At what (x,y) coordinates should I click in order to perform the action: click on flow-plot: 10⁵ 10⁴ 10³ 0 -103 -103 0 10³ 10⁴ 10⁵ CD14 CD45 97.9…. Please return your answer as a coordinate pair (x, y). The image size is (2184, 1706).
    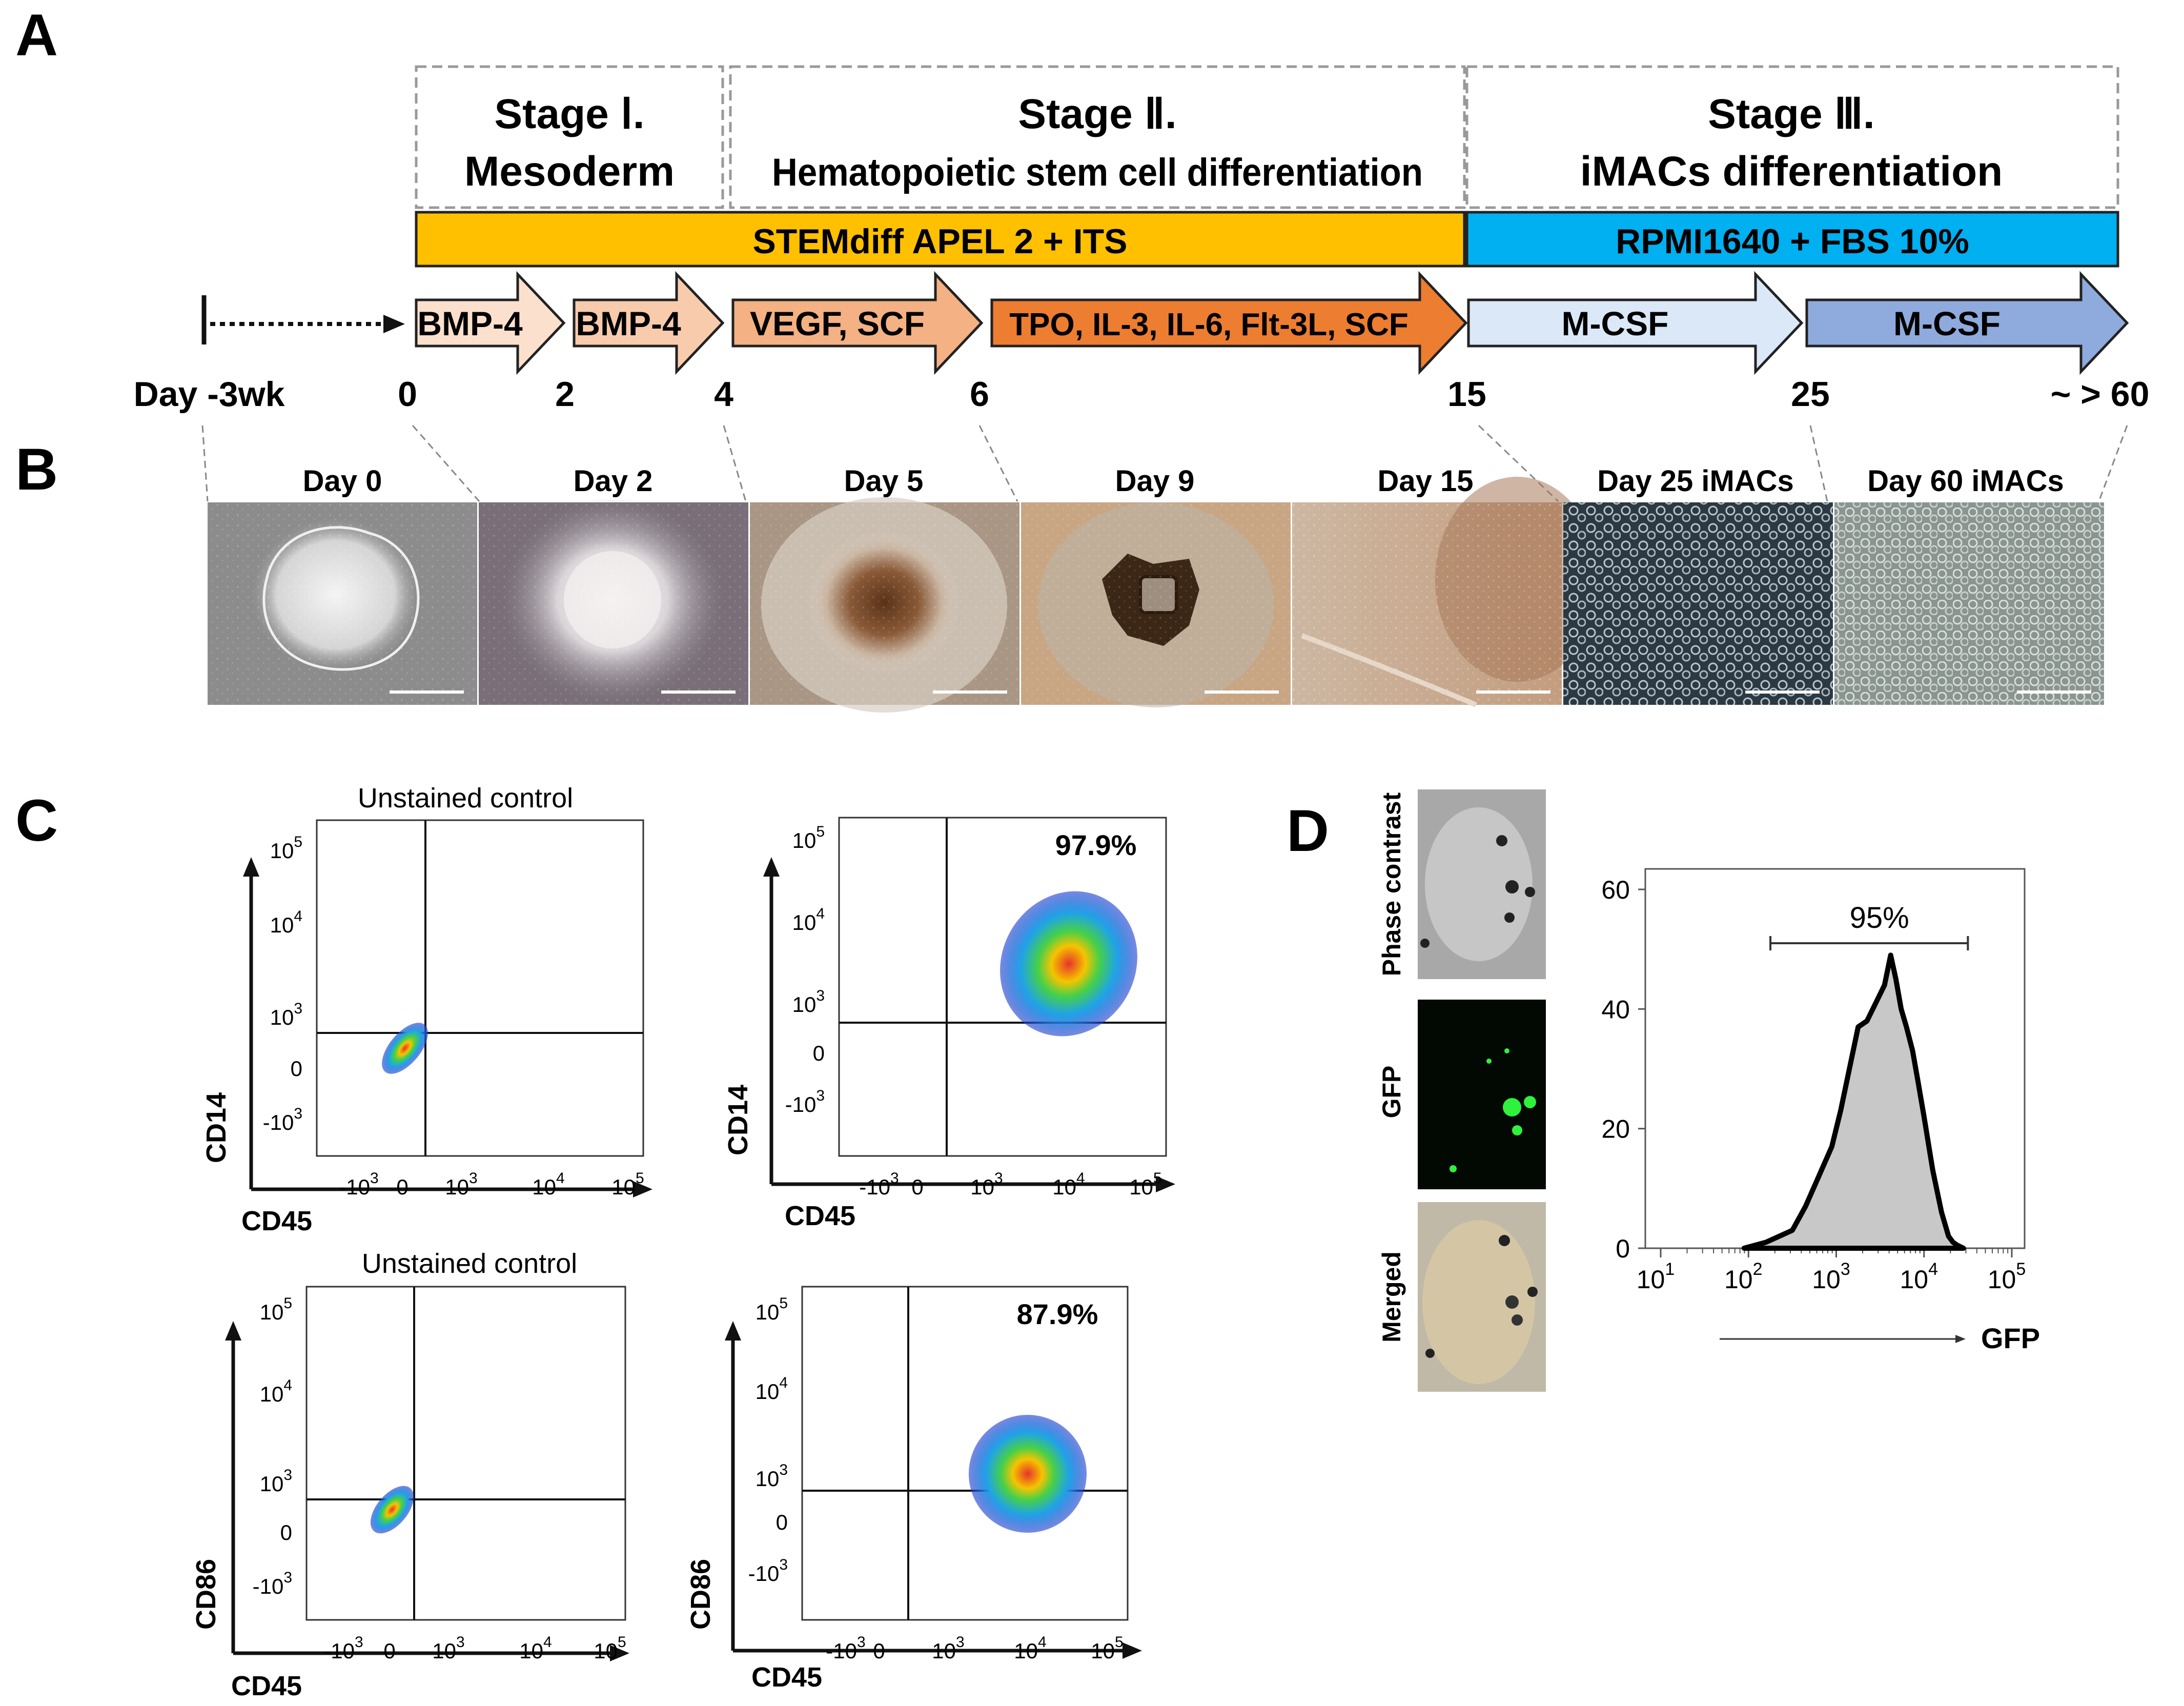
    Looking at the image, I should click on (949, 1024).